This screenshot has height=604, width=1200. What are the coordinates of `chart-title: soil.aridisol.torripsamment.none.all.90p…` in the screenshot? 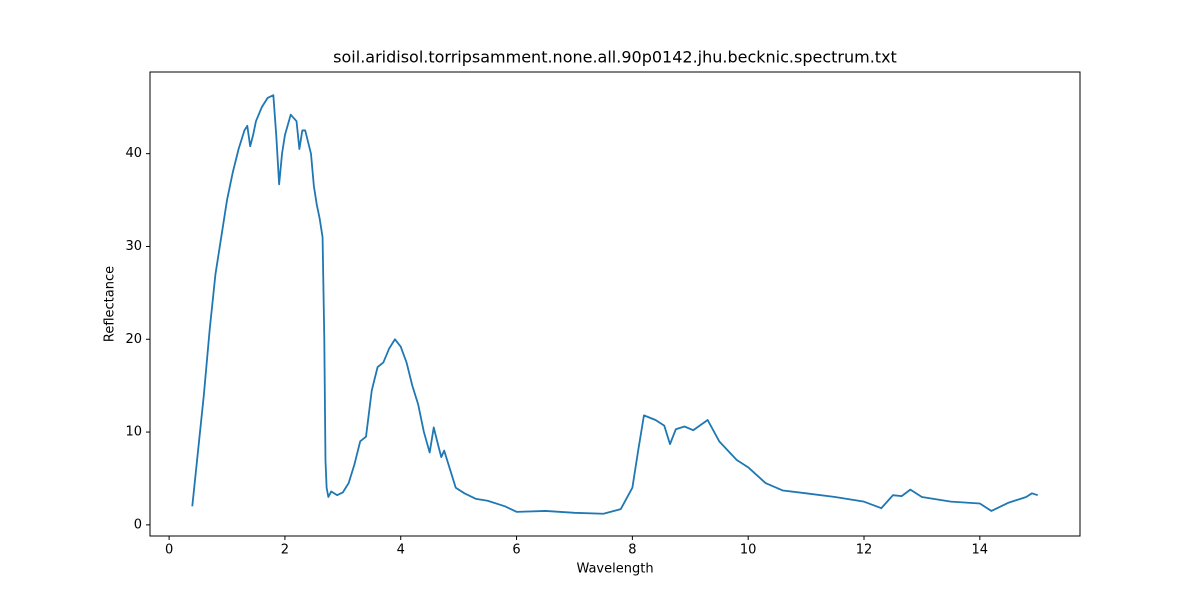 It's located at (615, 57).